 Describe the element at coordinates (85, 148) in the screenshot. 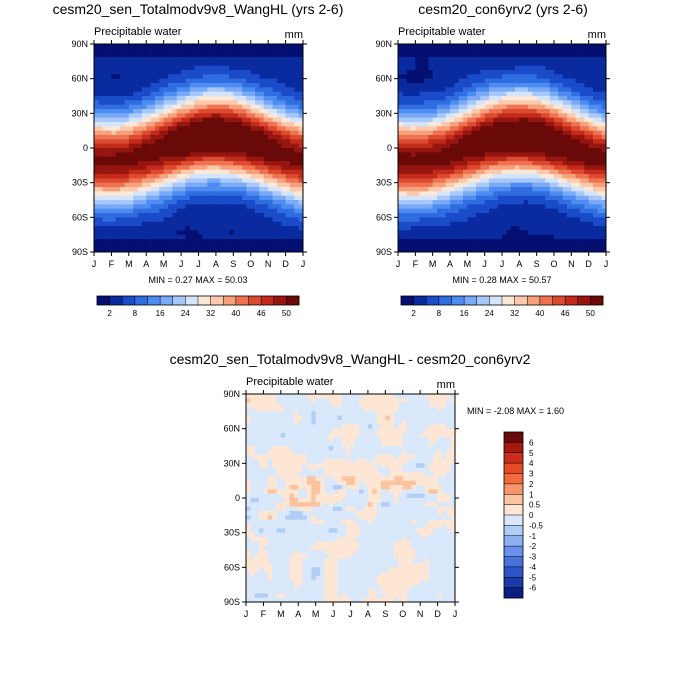

I see `y-tick-label: 0` at that location.